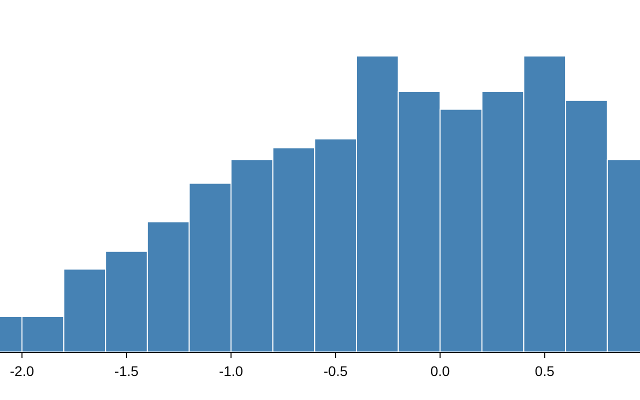 Image resolution: width=640 pixels, height=400 pixels. Describe the element at coordinates (126, 371) in the screenshot. I see `x-tick-label: -1.5` at that location.